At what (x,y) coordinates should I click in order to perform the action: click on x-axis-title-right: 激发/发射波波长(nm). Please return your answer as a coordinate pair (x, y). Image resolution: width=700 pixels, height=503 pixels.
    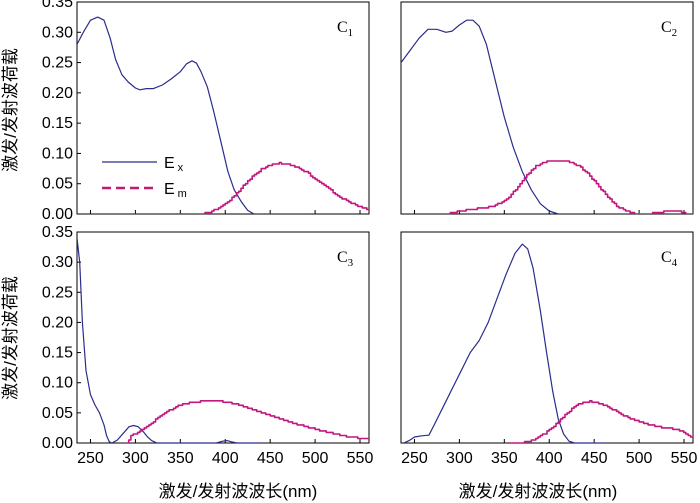
    Looking at the image, I should click on (538, 491).